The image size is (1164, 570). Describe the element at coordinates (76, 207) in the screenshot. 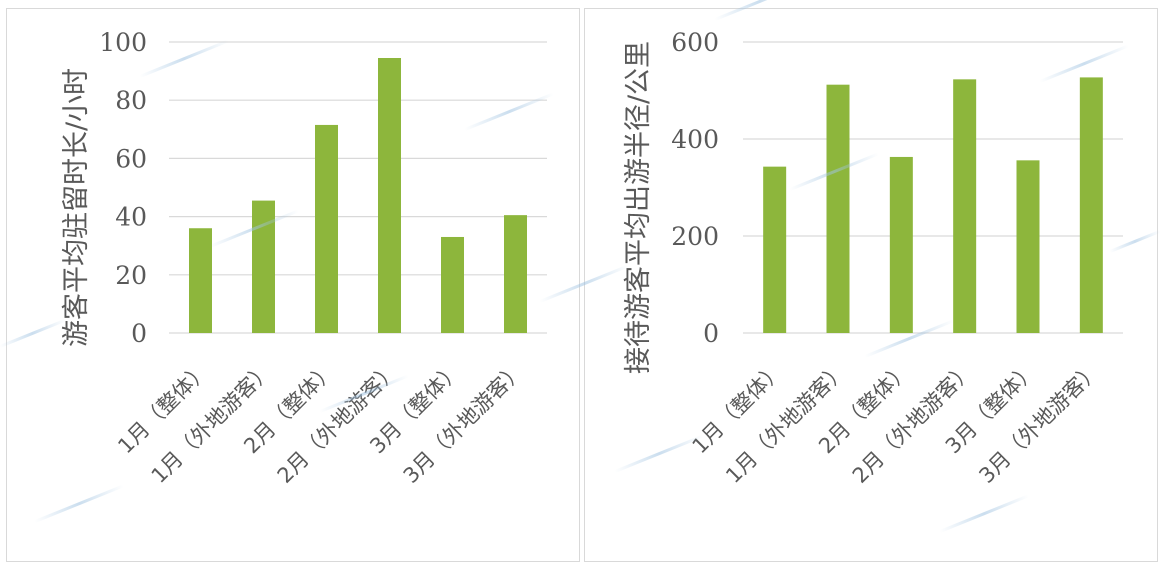

I see `y-axis-title: 游客平均驻留时长/小时` at that location.